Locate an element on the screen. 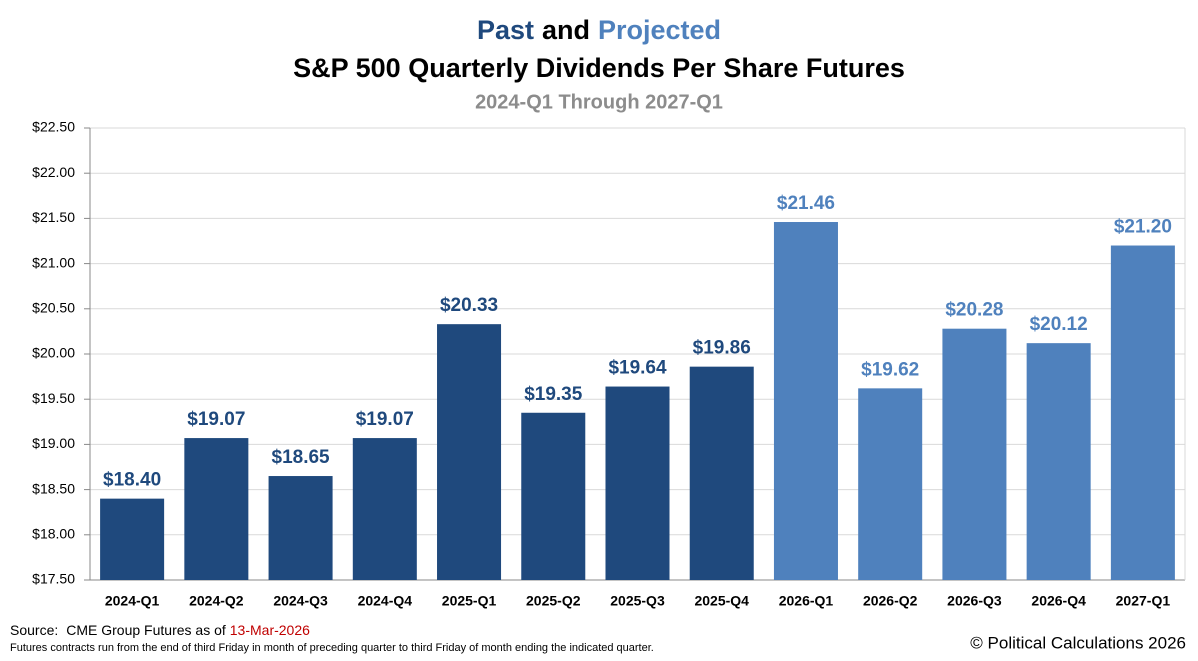 This screenshot has height=661, width=1198. chart-title-top: Past and Projected is located at coordinates (599, 30).